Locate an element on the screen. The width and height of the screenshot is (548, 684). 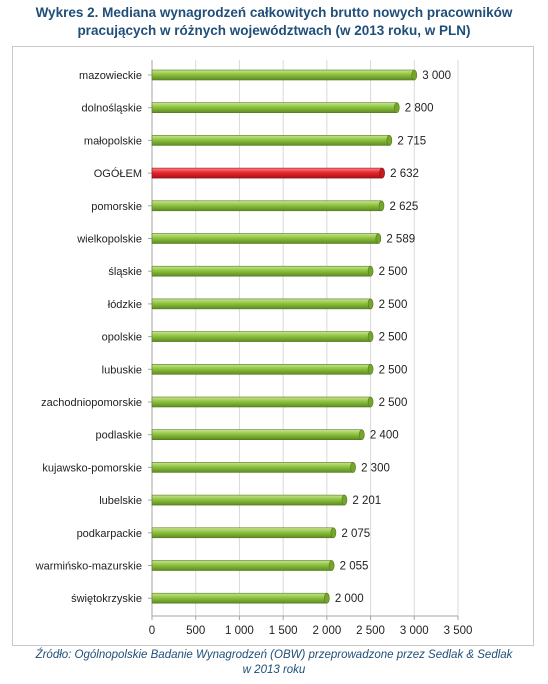
source-line-2: w 2013 roku is located at coordinates (274, 670).